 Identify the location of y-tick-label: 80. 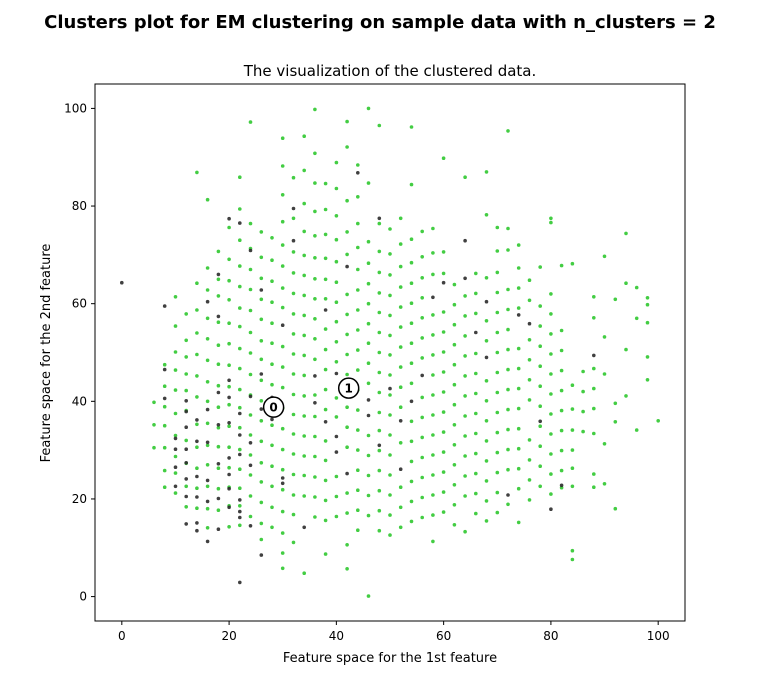
(79, 206).